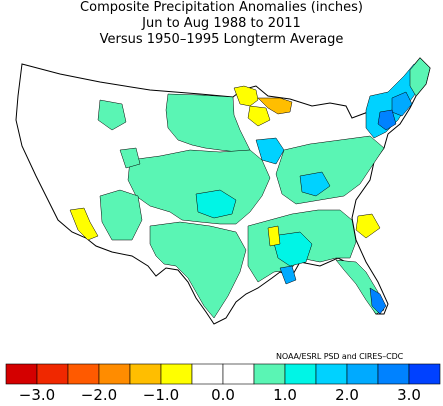 The height and width of the screenshot is (406, 443). What do you see at coordinates (246, 96) in the screenshot?
I see `region-minnesota-dry` at bounding box center [246, 96].